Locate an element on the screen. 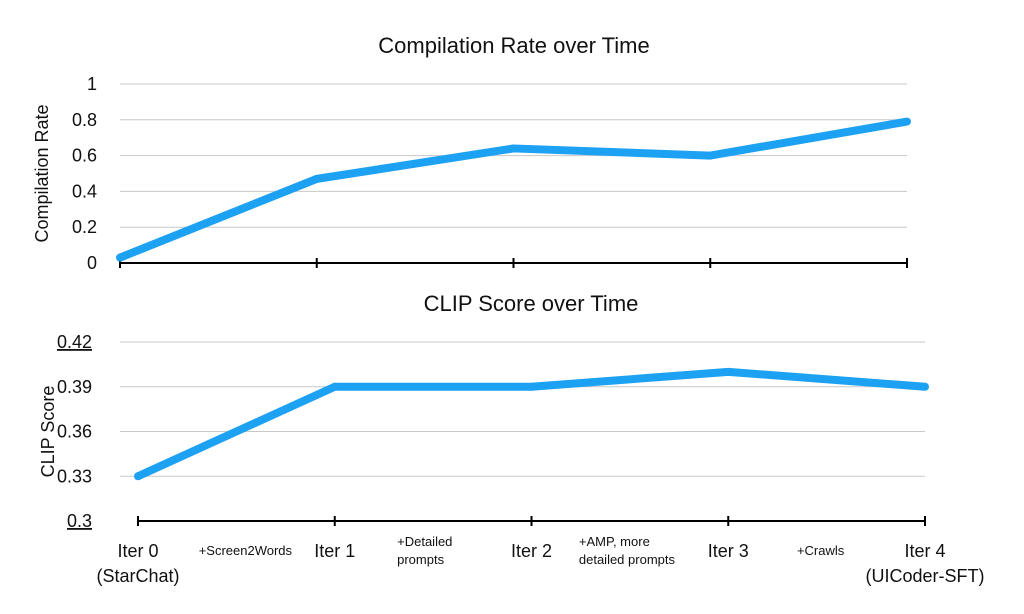 This screenshot has width=1024, height=614. y-axis-title: Compilation Rate is located at coordinates (42, 173).